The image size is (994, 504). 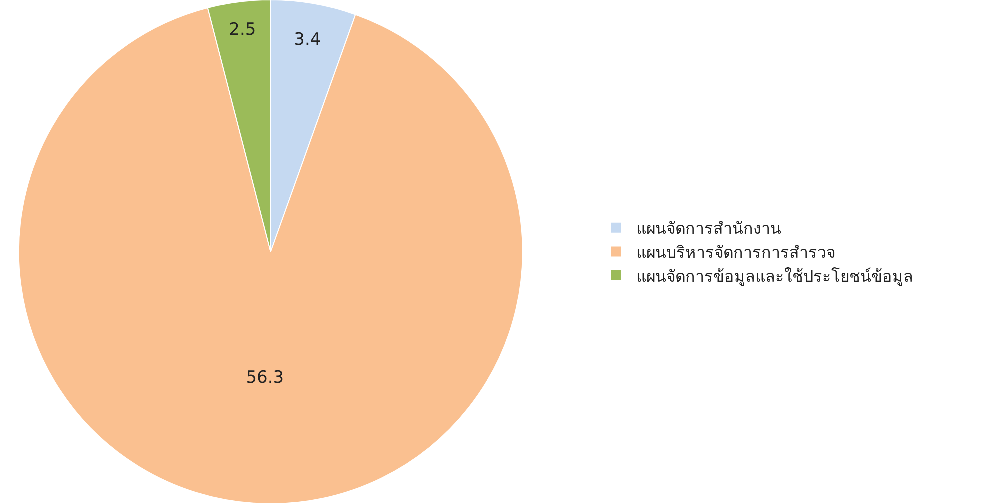 I want to click on data-label: 3.4, so click(x=308, y=40).